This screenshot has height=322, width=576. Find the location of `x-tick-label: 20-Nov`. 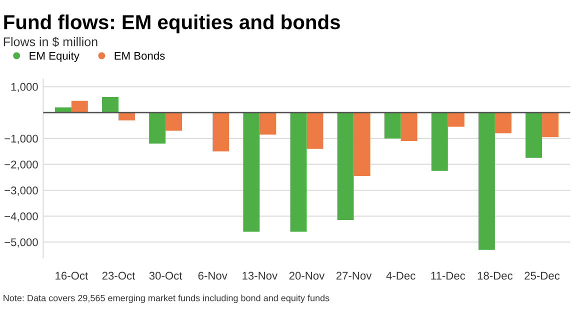

x-tick-label: 20-Nov is located at coordinates (307, 276).